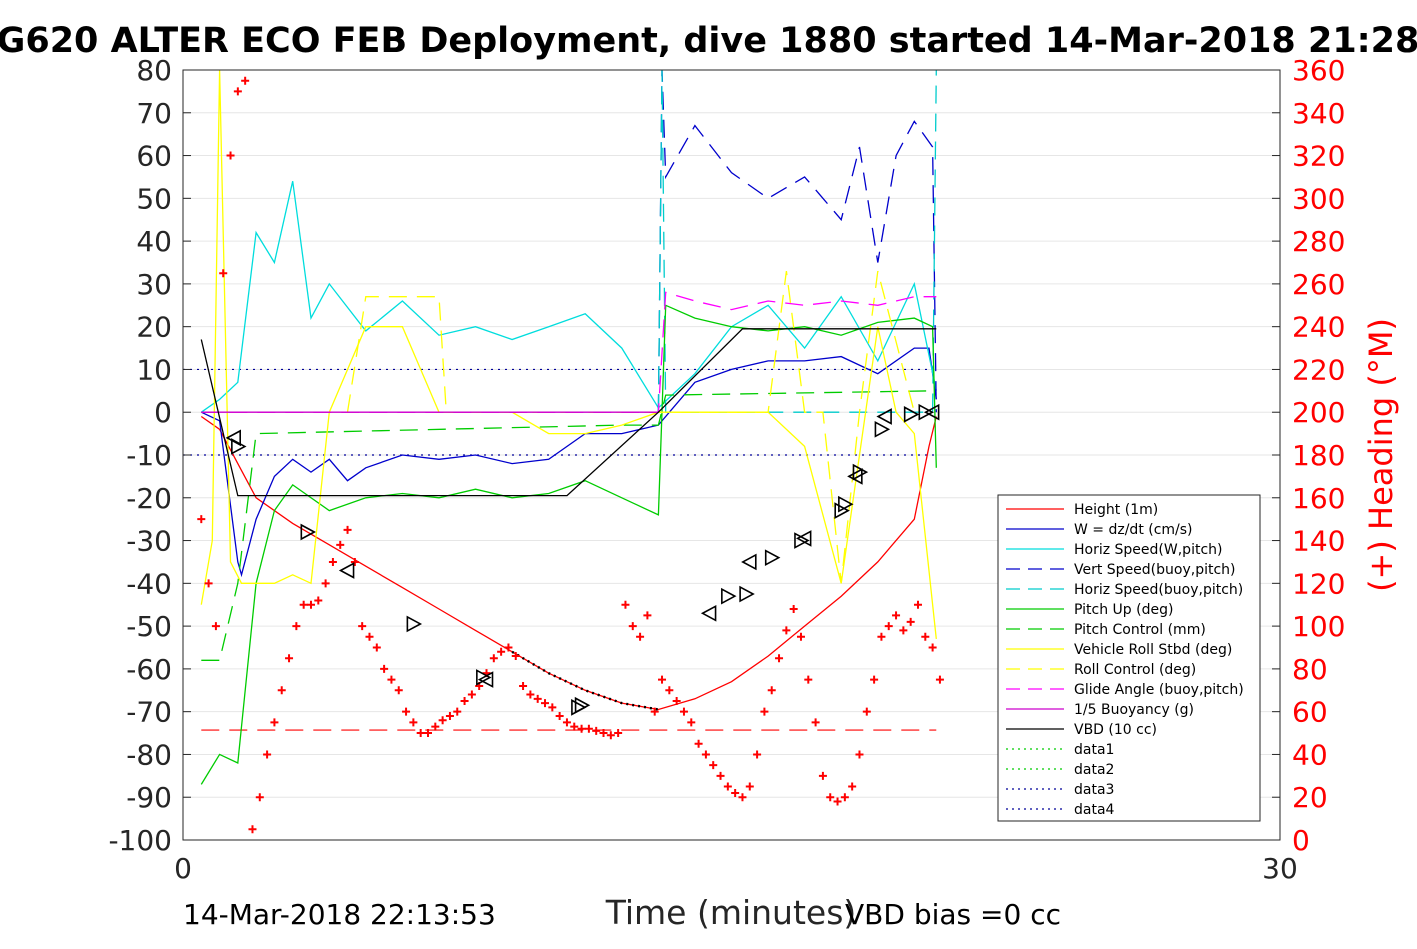  I want to click on left-tick-label: -10, so click(149, 455).